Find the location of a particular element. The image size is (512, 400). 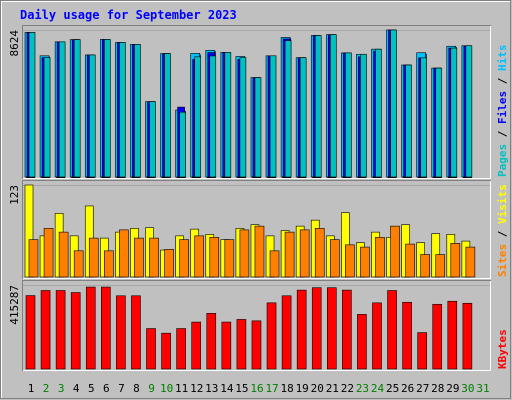

day-9-bars is located at coordinates (152, 252).